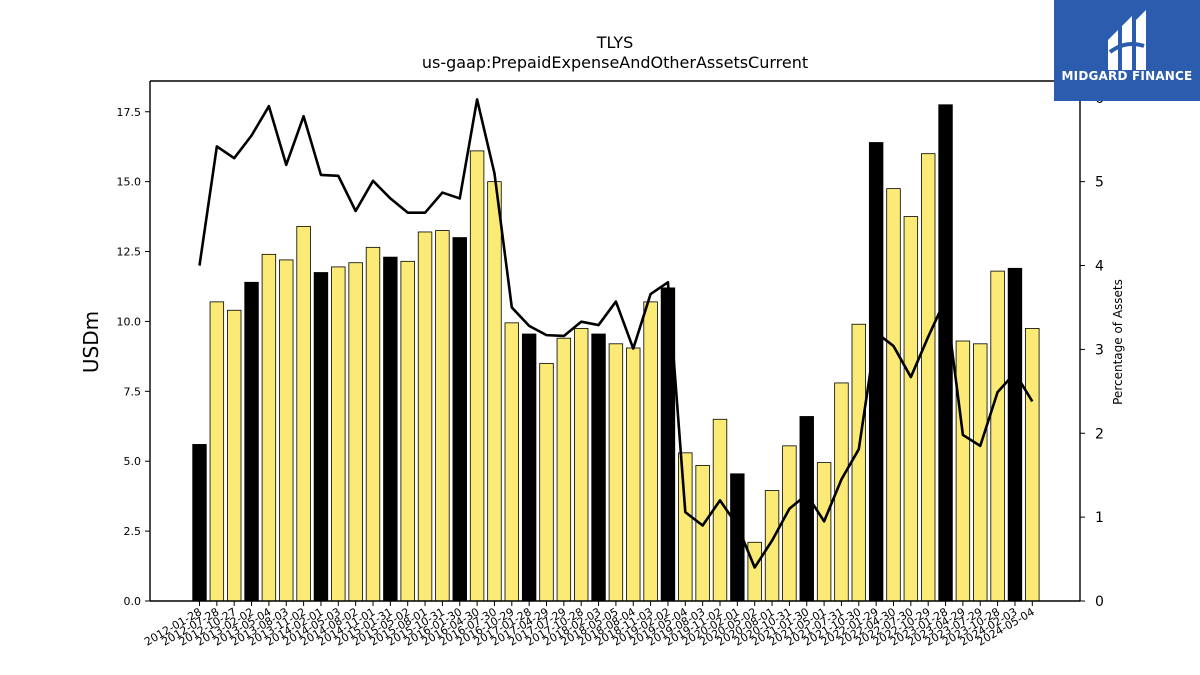  What do you see at coordinates (1118, 342) in the screenshot?
I see `y2-axis-label: Percentage of Assets` at bounding box center [1118, 342].